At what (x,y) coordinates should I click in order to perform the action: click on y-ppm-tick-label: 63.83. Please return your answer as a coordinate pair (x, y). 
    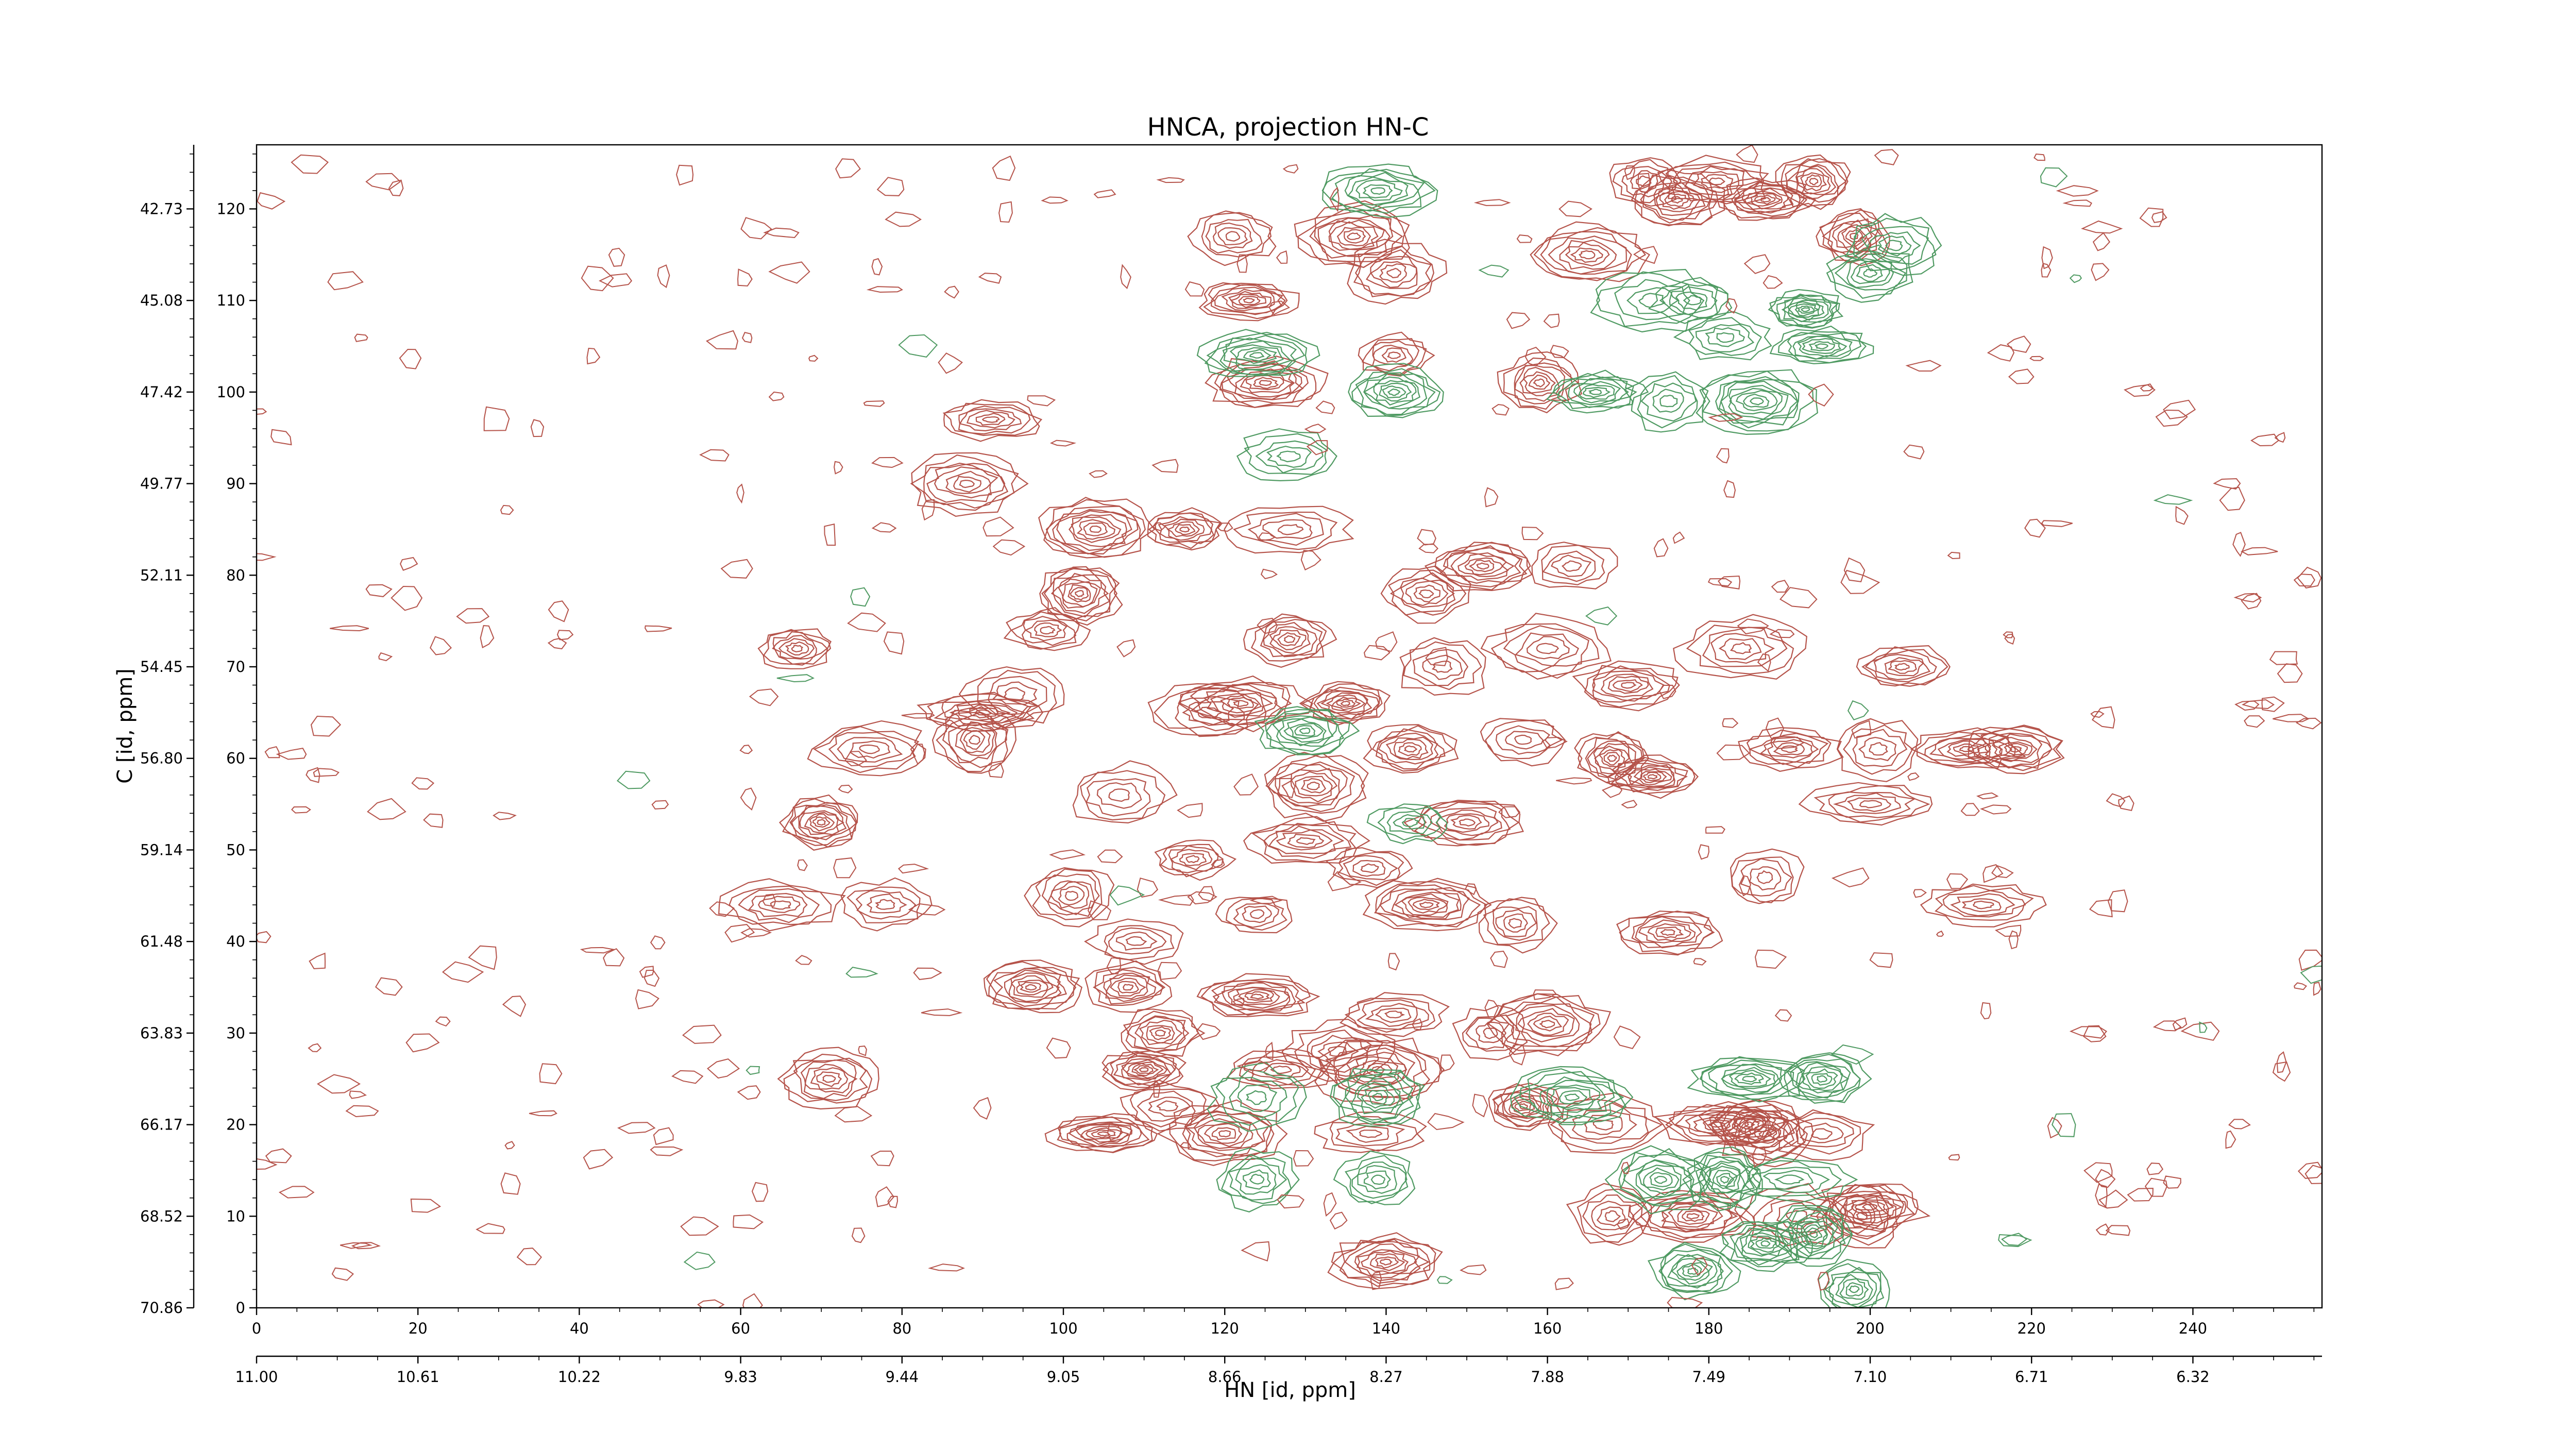
    Looking at the image, I should click on (161, 1033).